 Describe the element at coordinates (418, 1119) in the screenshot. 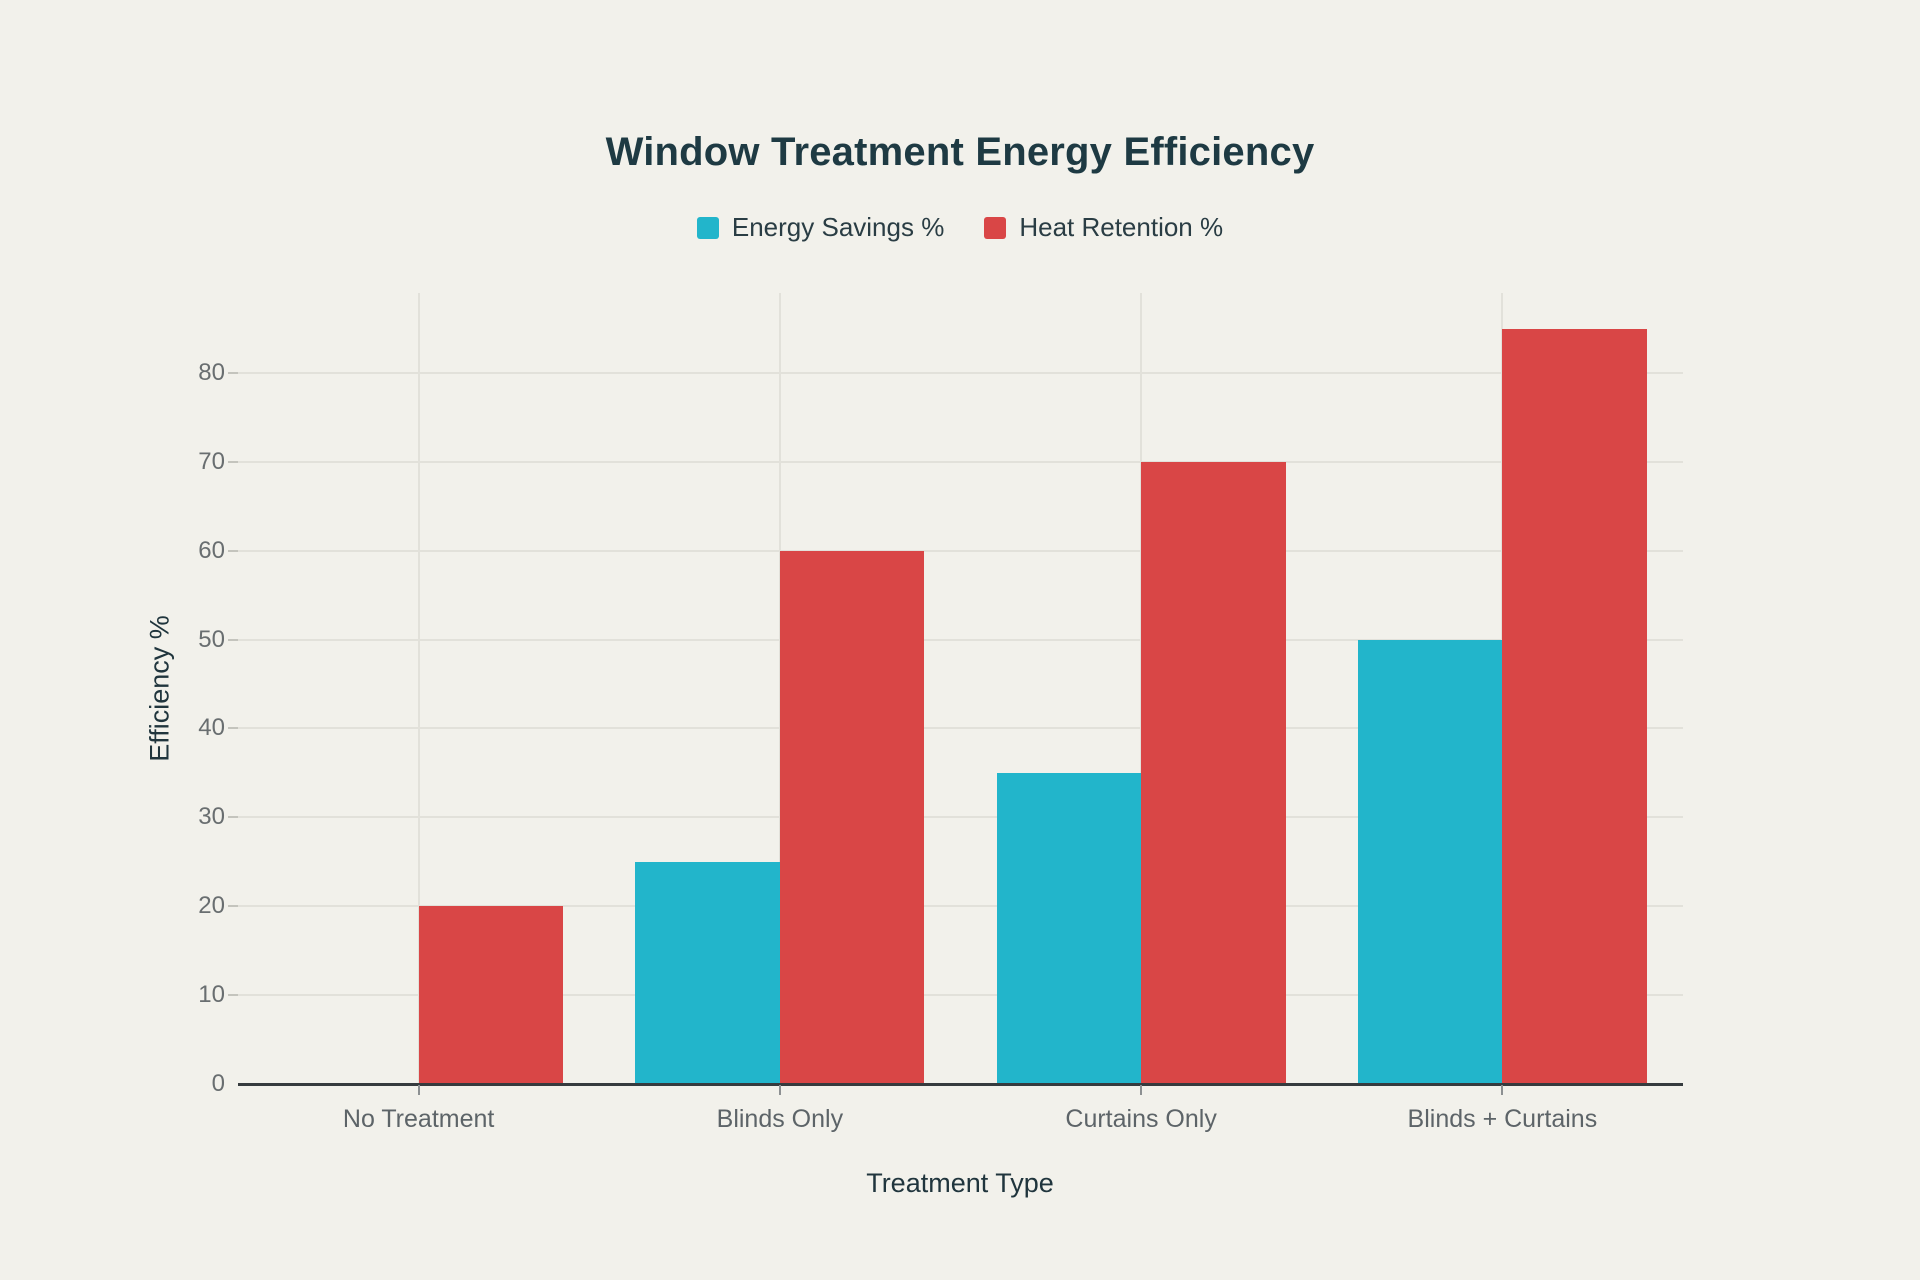

I see `x-category-label: No Treatment` at that location.